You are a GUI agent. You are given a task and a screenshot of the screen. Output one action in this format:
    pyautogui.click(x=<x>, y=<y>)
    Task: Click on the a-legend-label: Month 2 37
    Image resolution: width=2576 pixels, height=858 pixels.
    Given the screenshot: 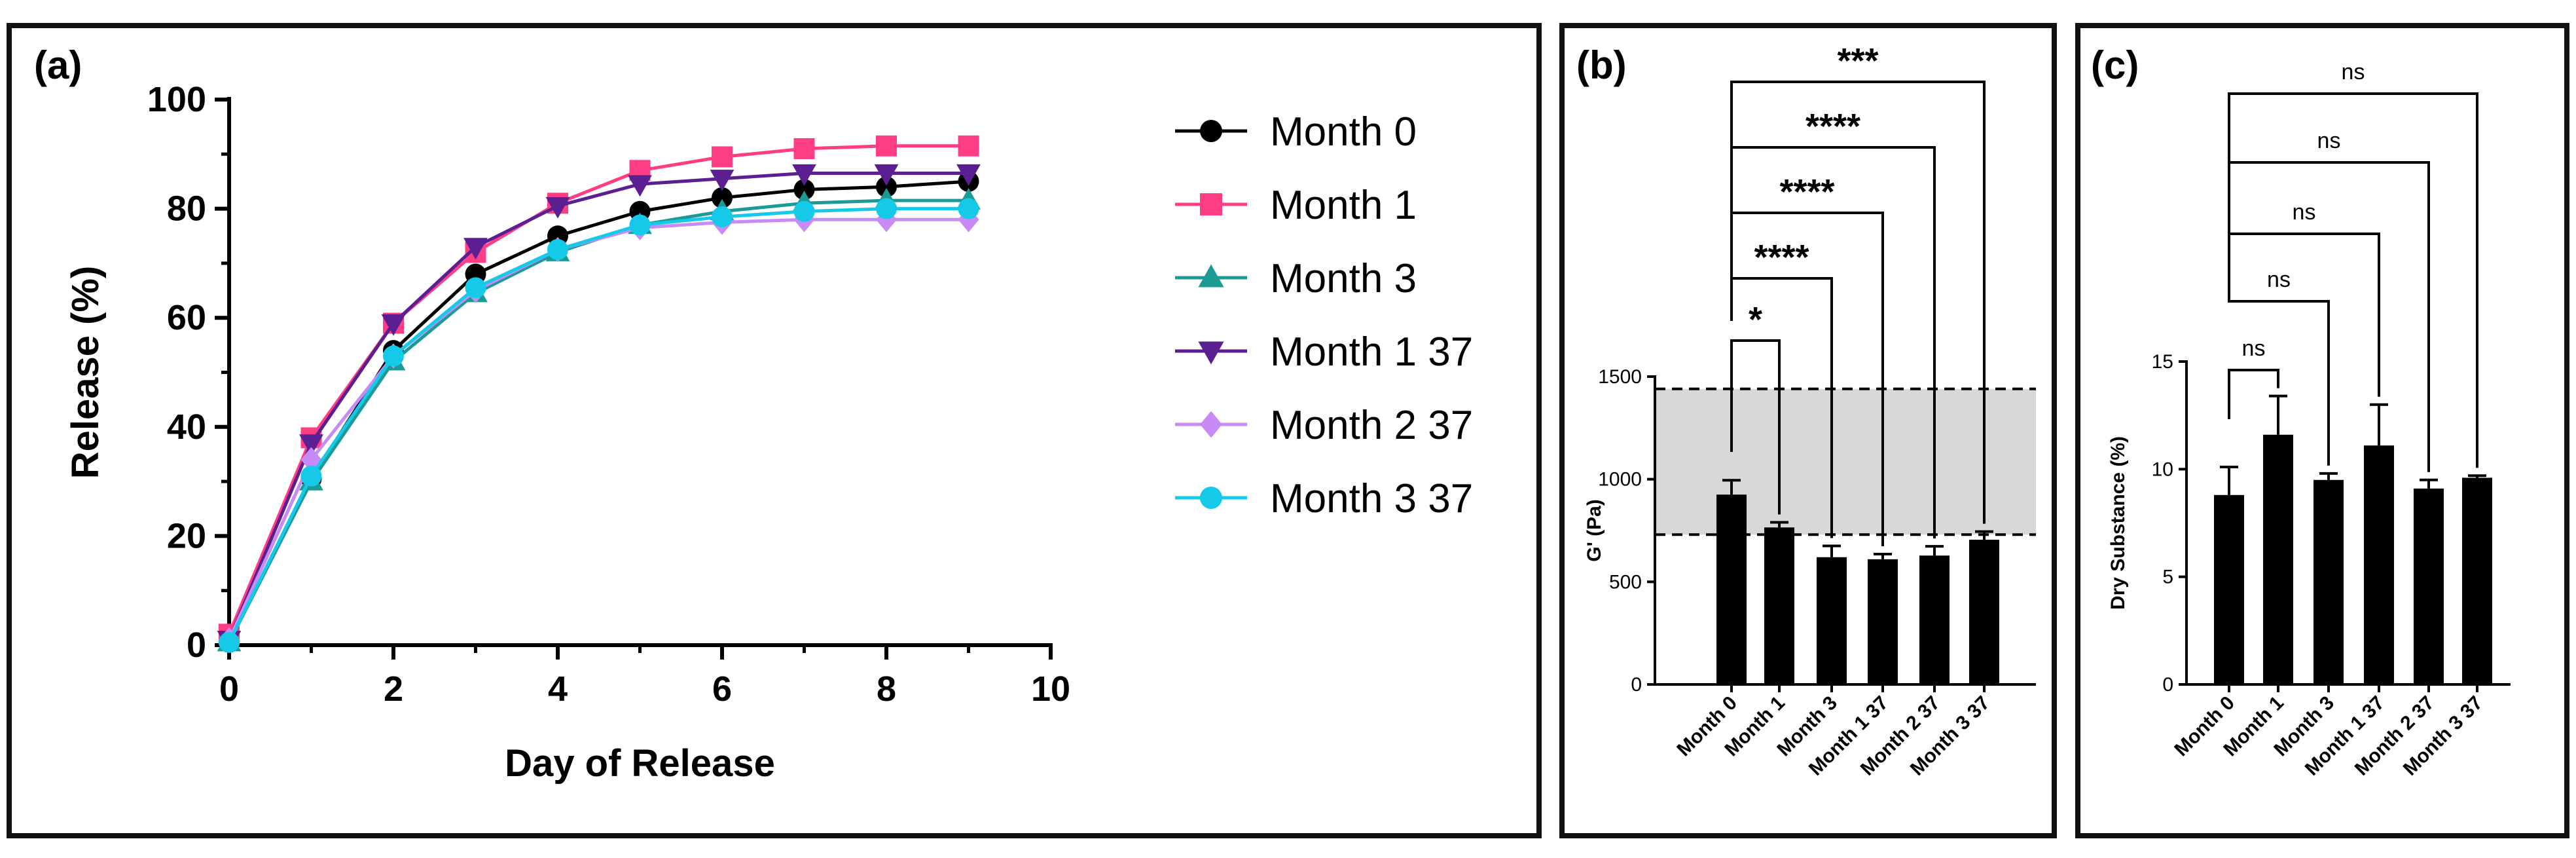 What is the action you would take?
    pyautogui.click(x=1371, y=425)
    